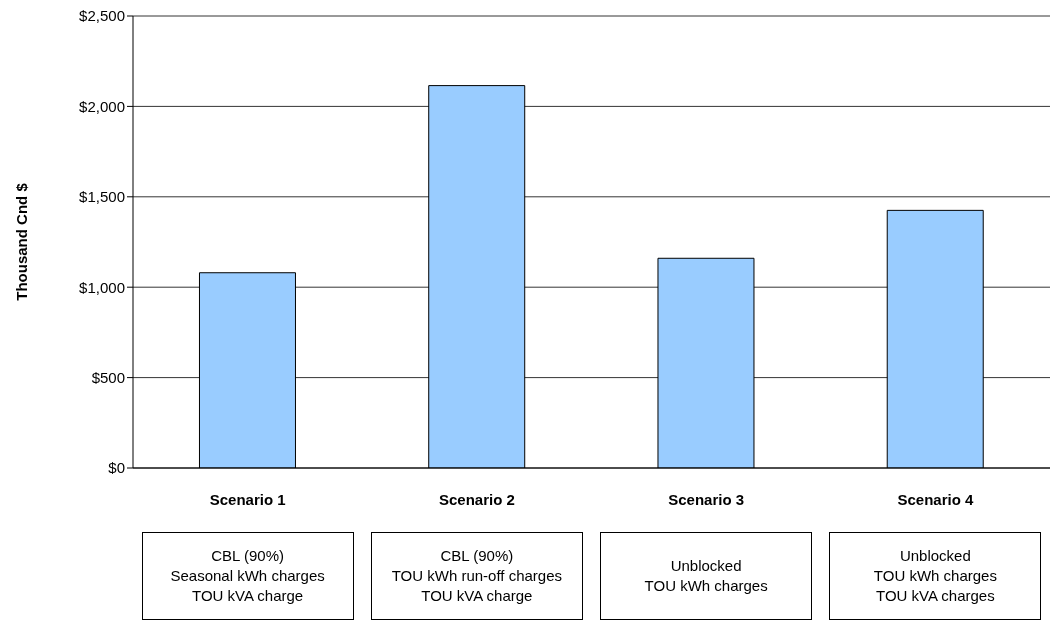 The width and height of the screenshot is (1063, 631). Describe the element at coordinates (706, 576) in the screenshot. I see `text: Unblocked TOU kWh charges` at that location.